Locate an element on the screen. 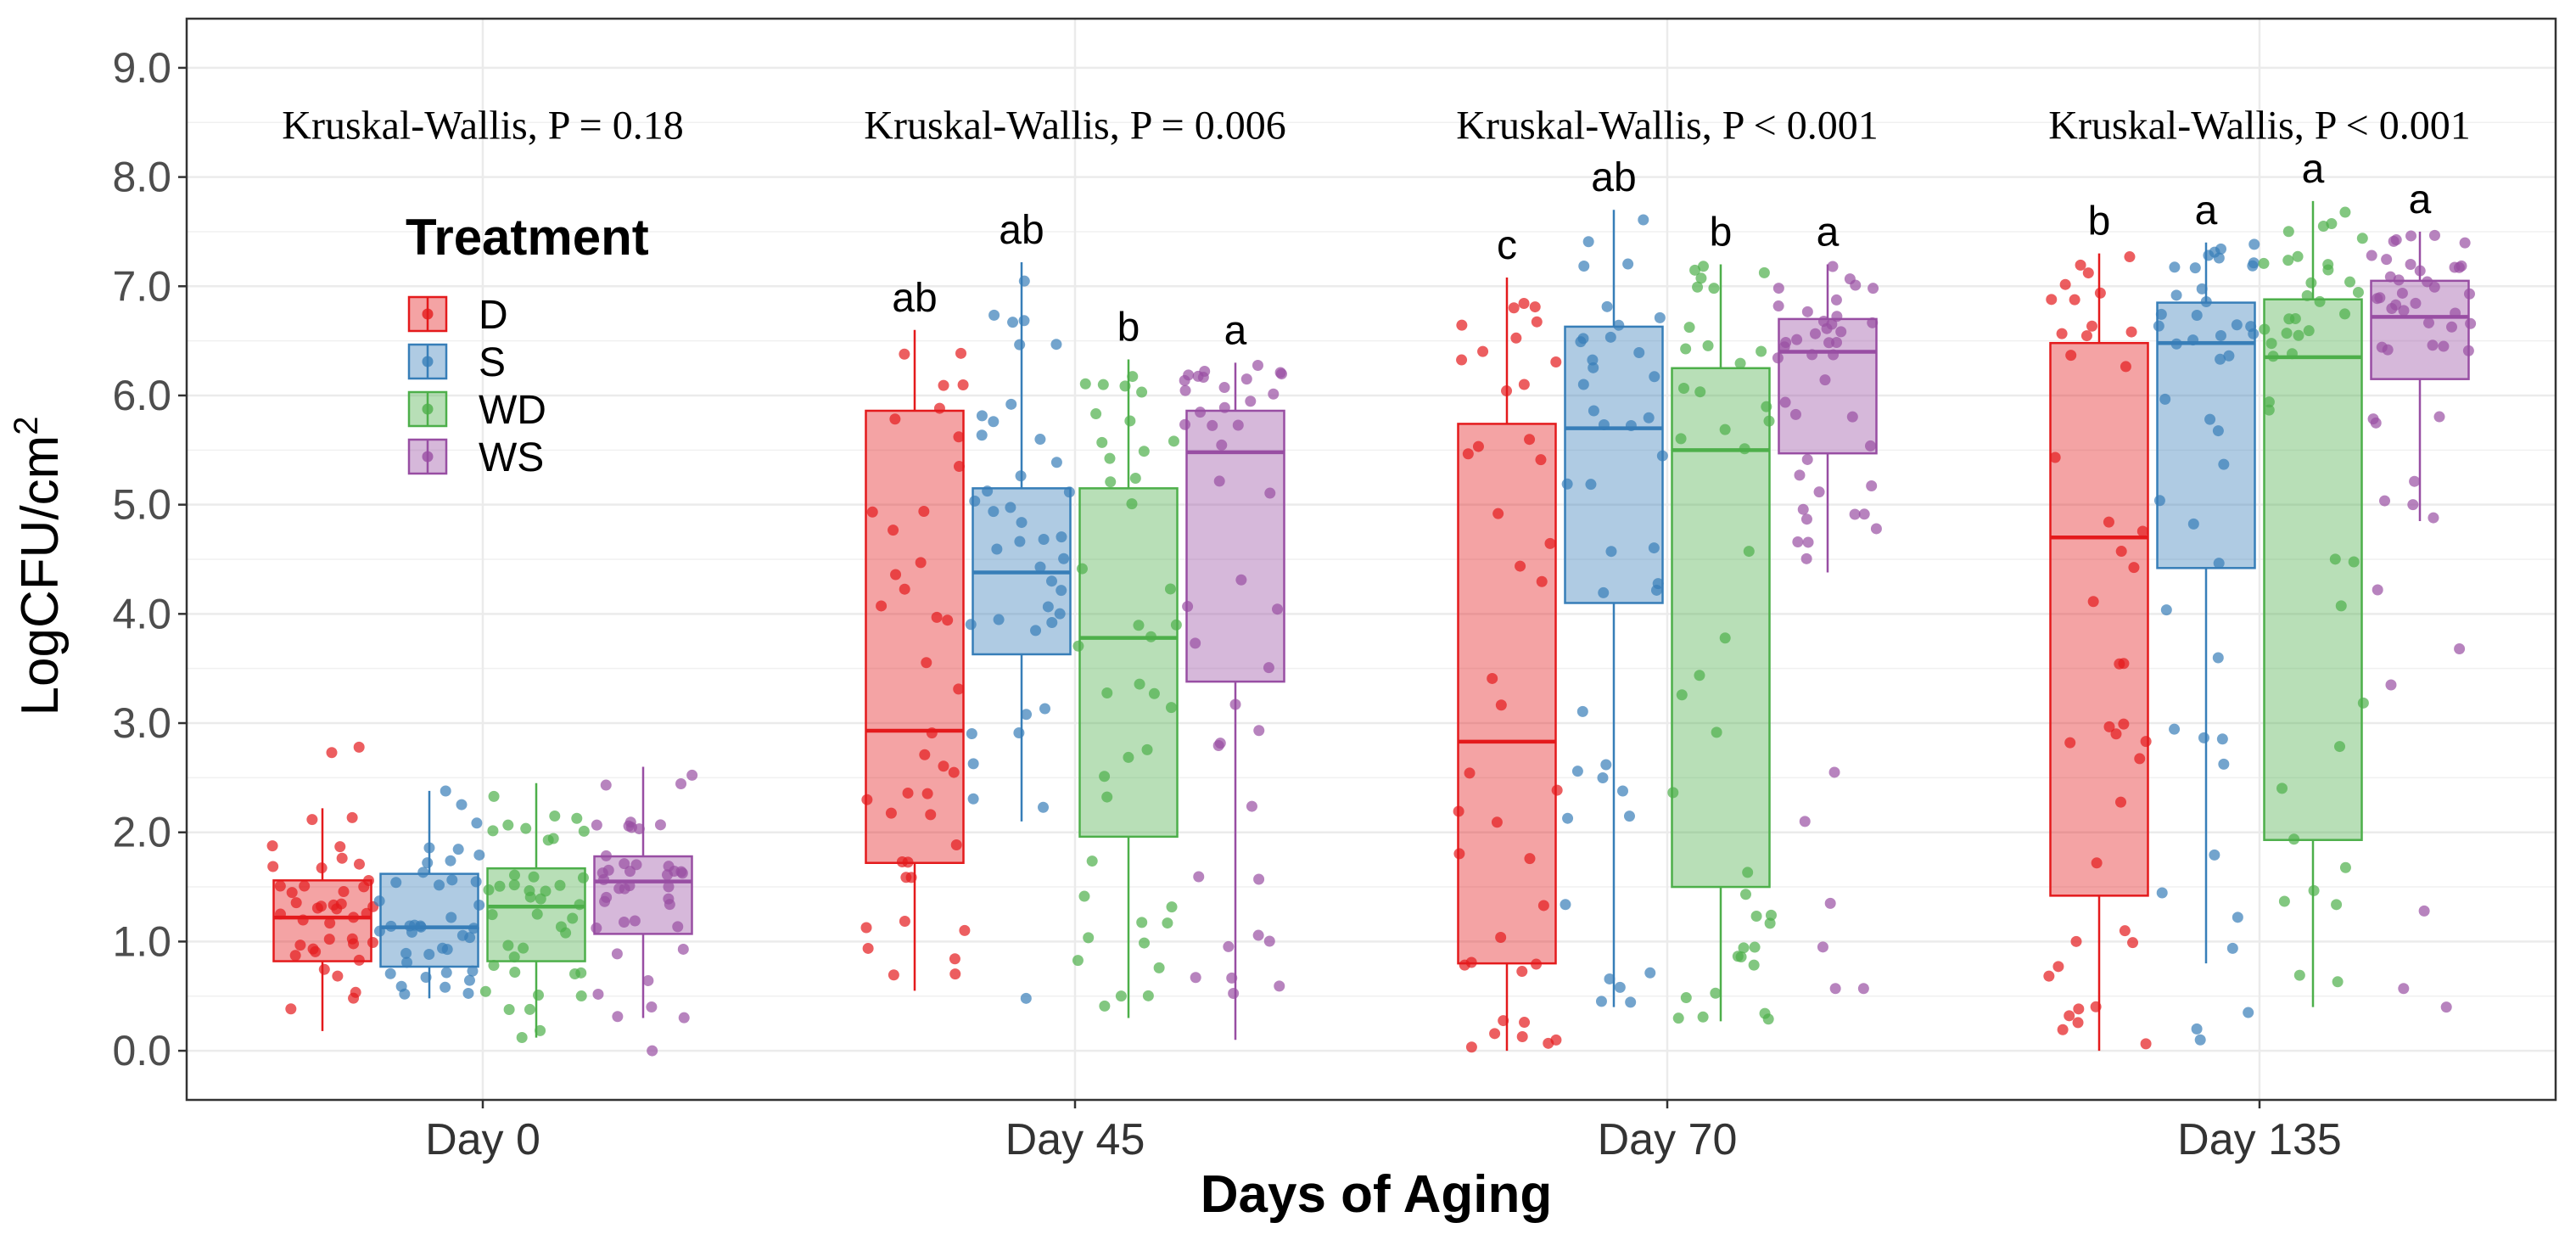 Image resolution: width=2576 pixels, height=1234 pixels. legend-title: Treatment is located at coordinates (527, 238).